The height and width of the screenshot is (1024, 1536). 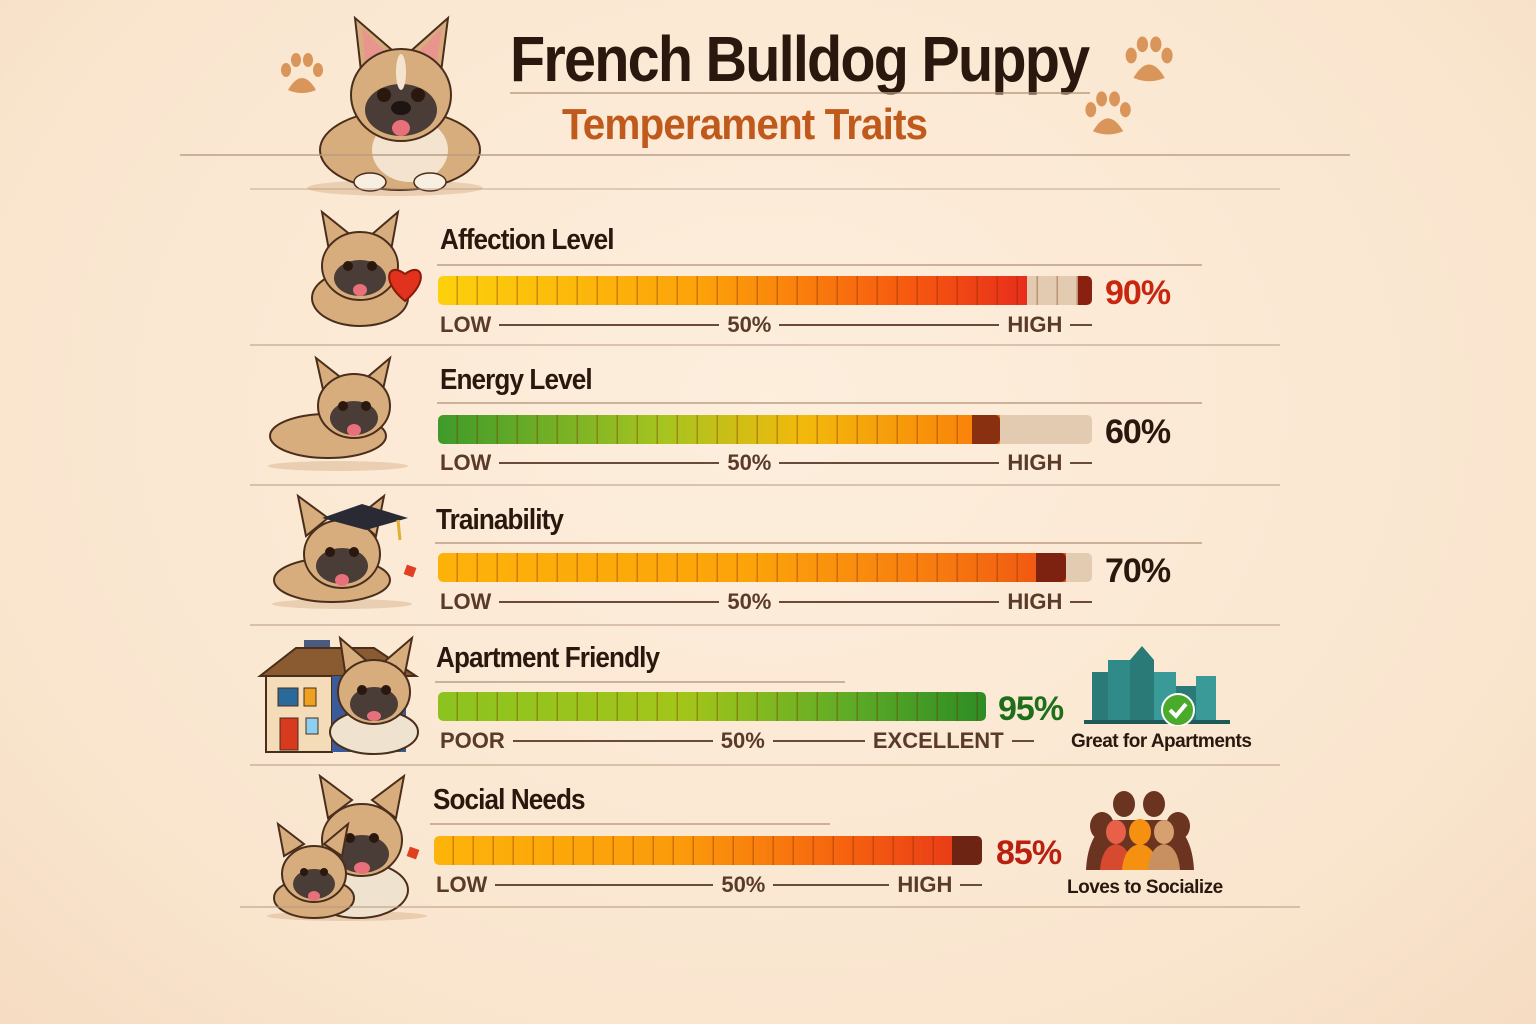 I want to click on page-subtitle: Temperament Traits, so click(x=745, y=124).